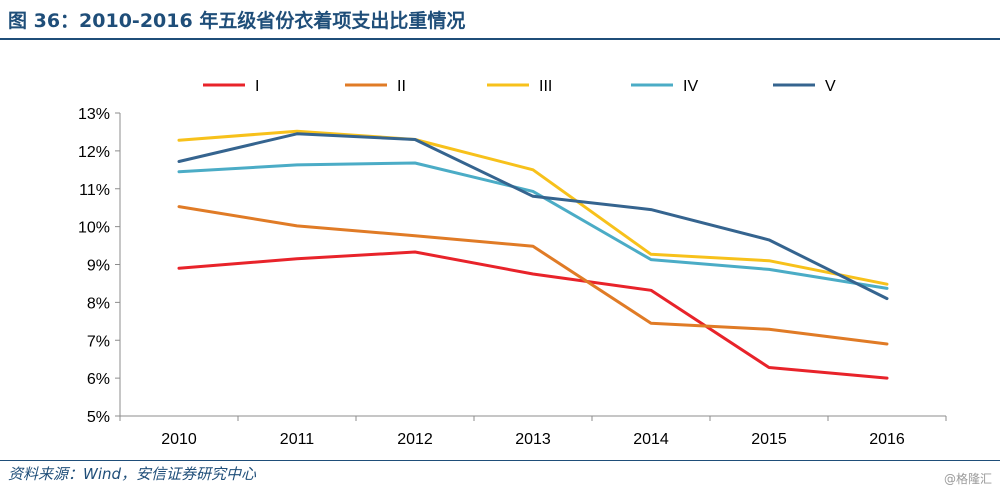 The image size is (1000, 492). What do you see at coordinates (94, 228) in the screenshot?
I see `y-tick-label: 10%` at bounding box center [94, 228].